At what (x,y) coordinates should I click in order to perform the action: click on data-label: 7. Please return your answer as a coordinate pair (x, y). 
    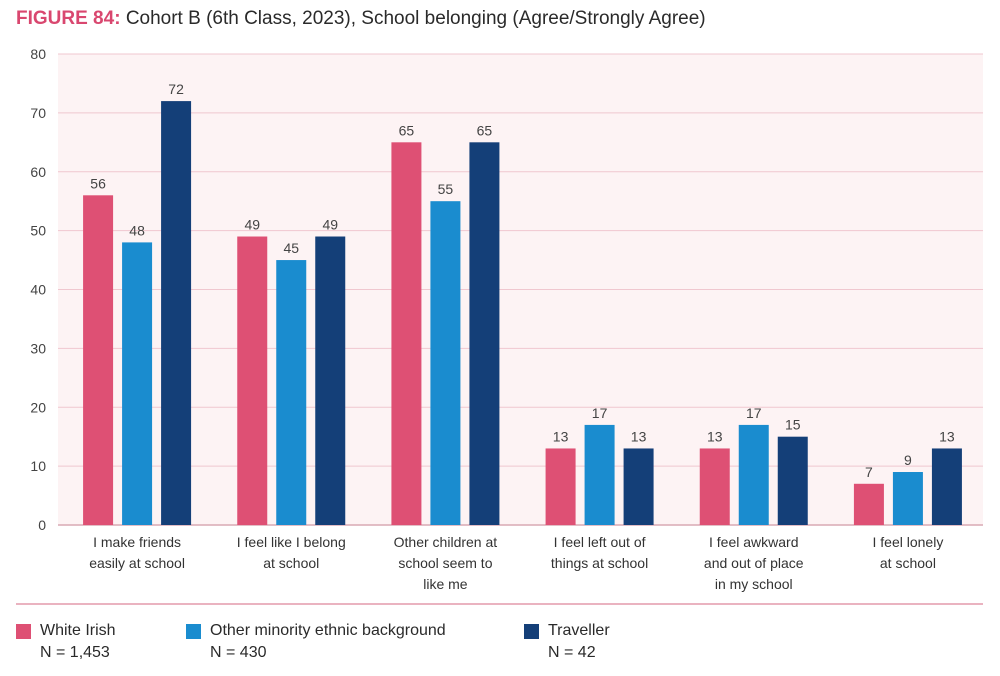
    Looking at the image, I should click on (869, 472).